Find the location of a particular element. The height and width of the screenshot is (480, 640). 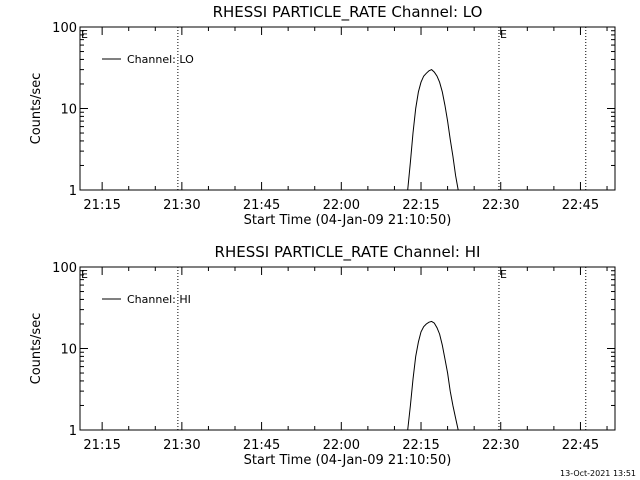

chart-title: RHESSI PARTICLE_RATE Channel: LO is located at coordinates (348, 12).